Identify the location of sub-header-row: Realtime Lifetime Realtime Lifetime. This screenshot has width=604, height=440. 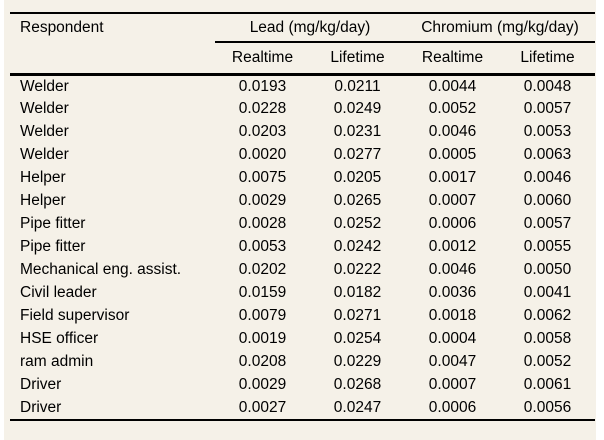
(302, 59).